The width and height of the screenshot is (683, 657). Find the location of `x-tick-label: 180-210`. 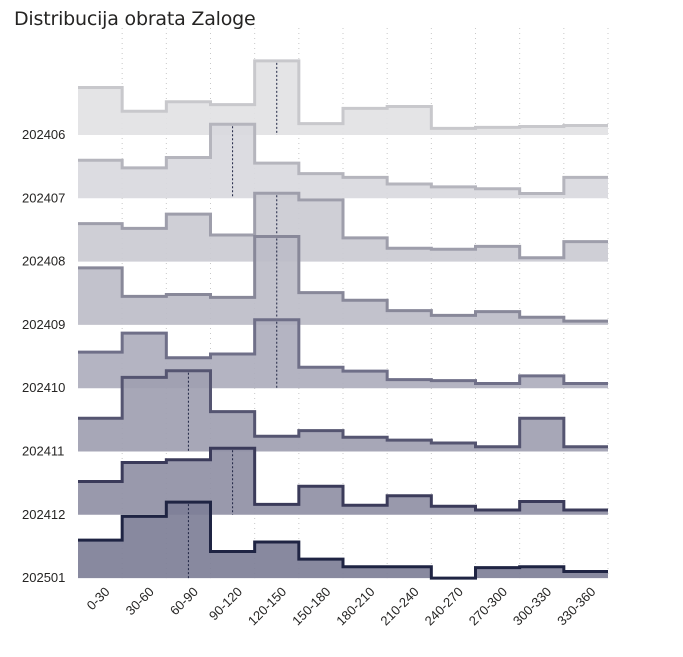

x-tick-label: 180-210 is located at coordinates (355, 606).